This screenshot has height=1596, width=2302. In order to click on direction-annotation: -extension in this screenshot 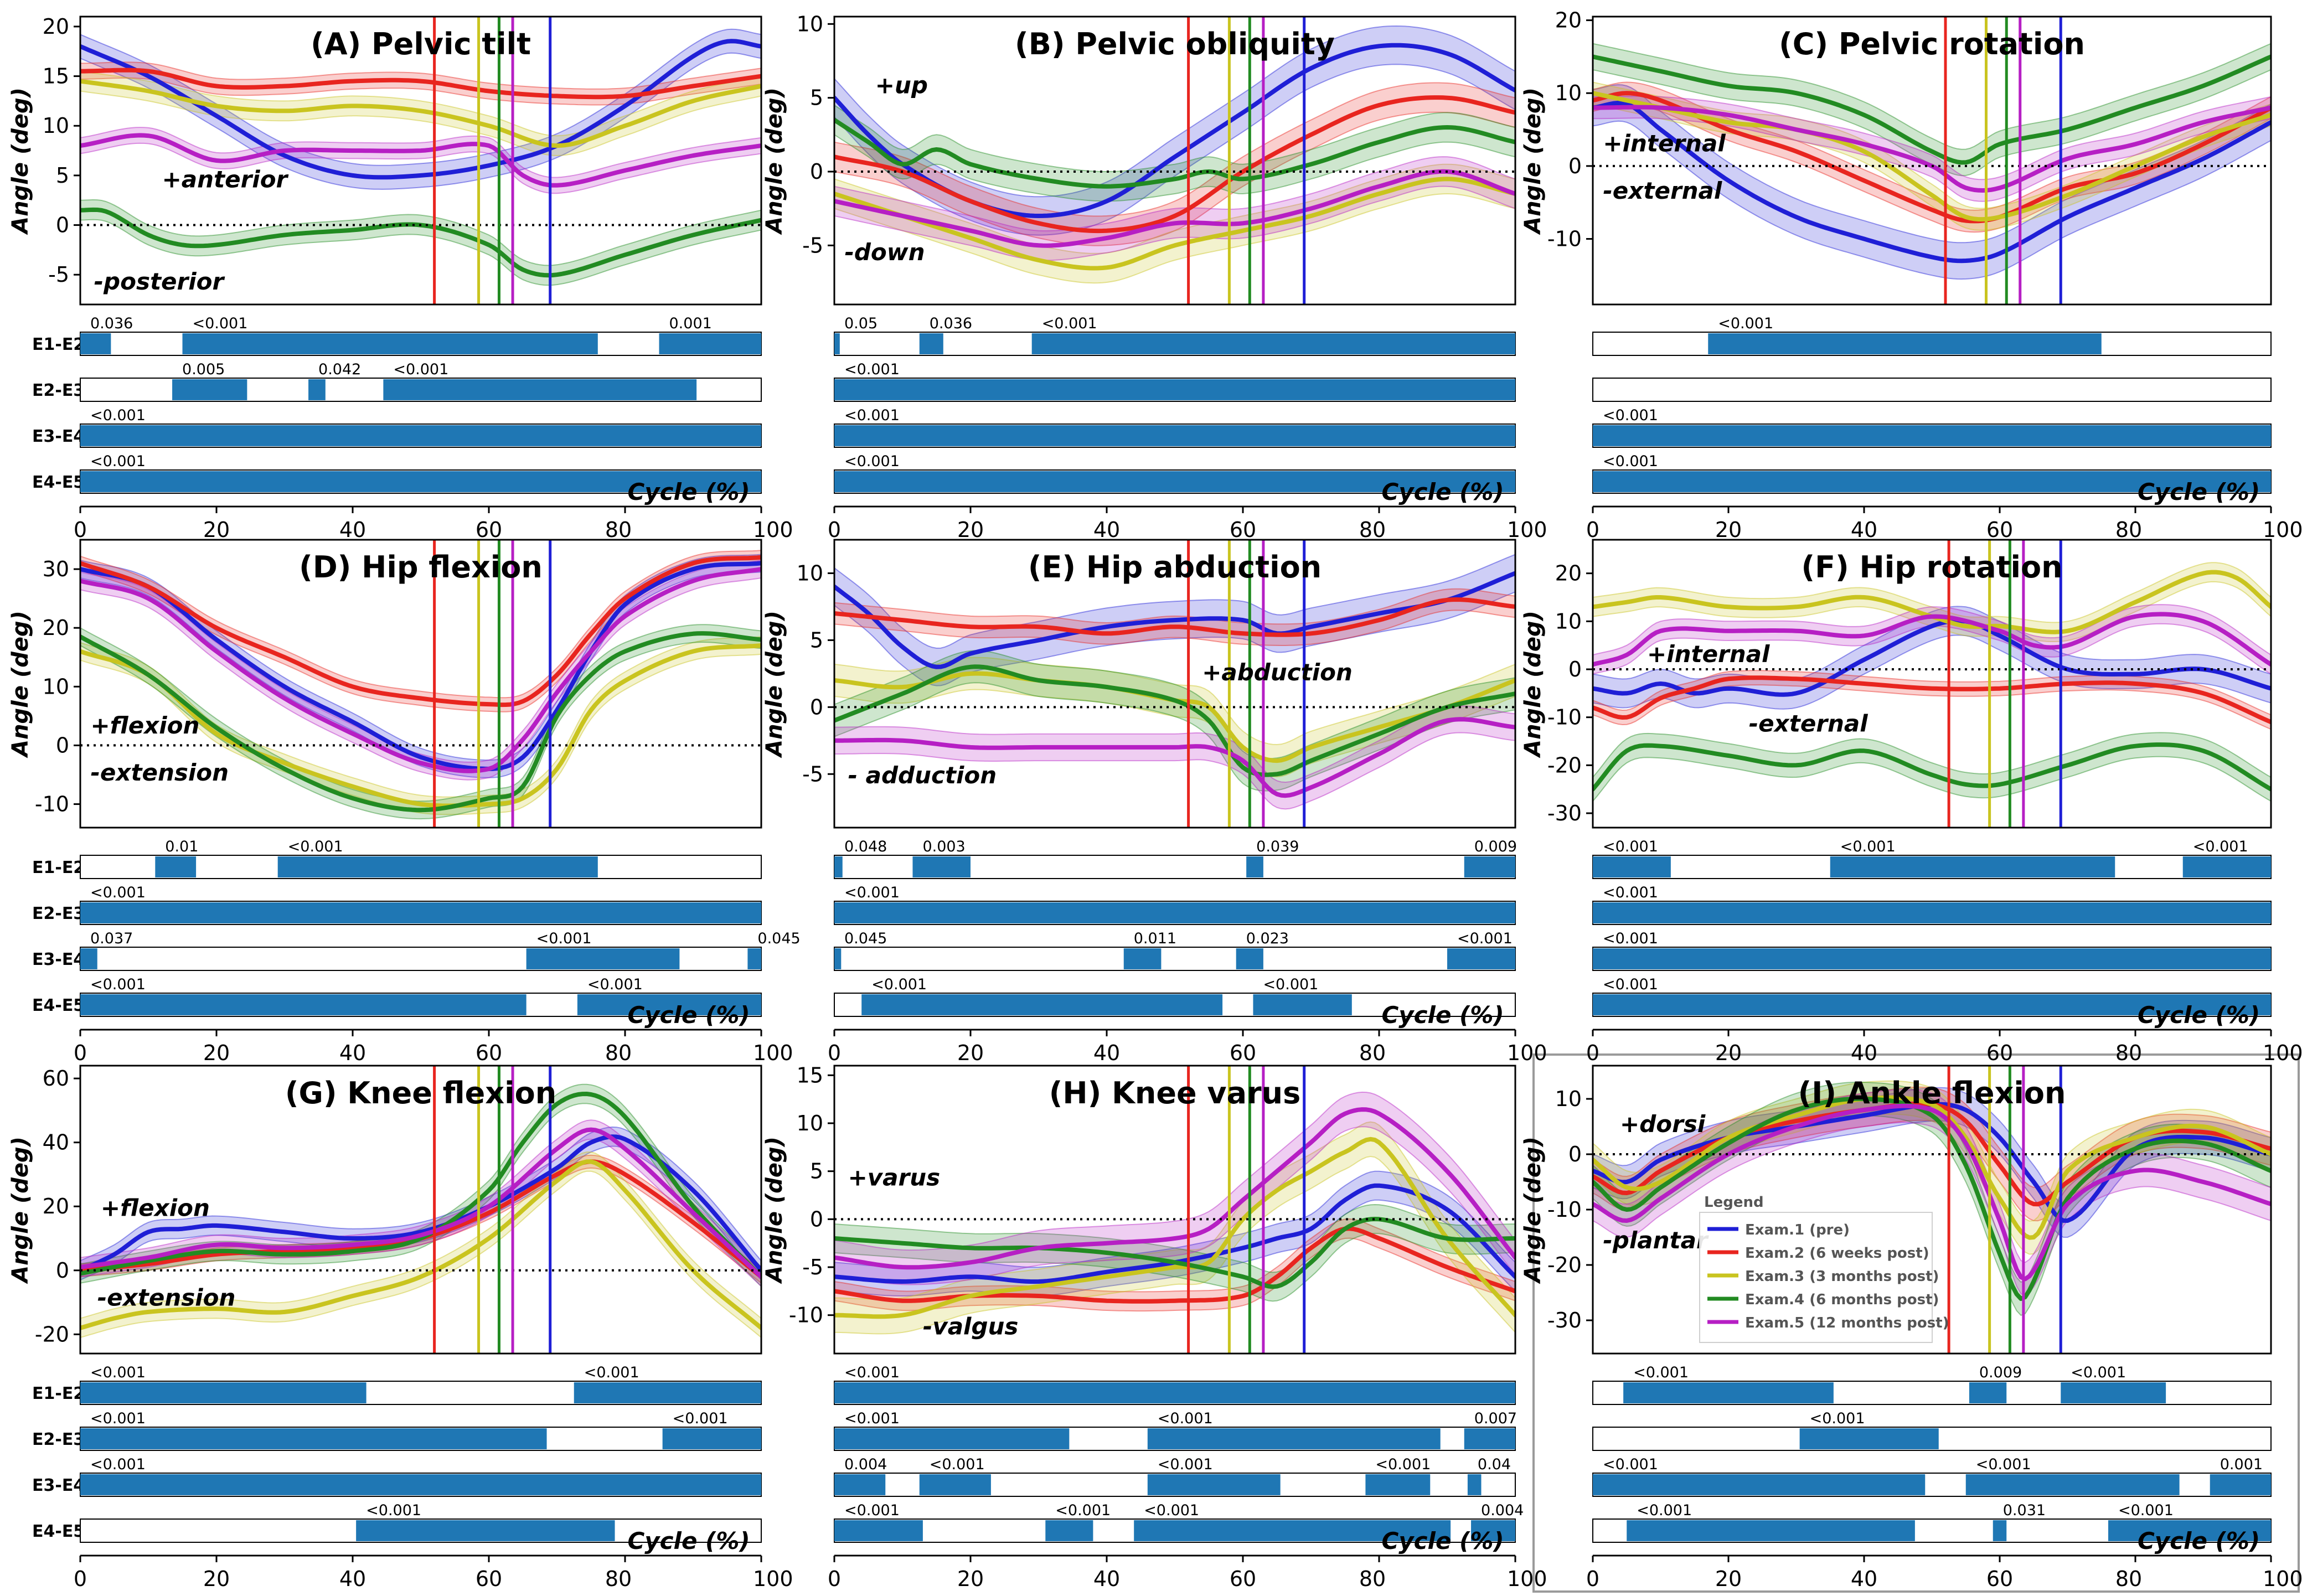, I will do `click(166, 1297)`.